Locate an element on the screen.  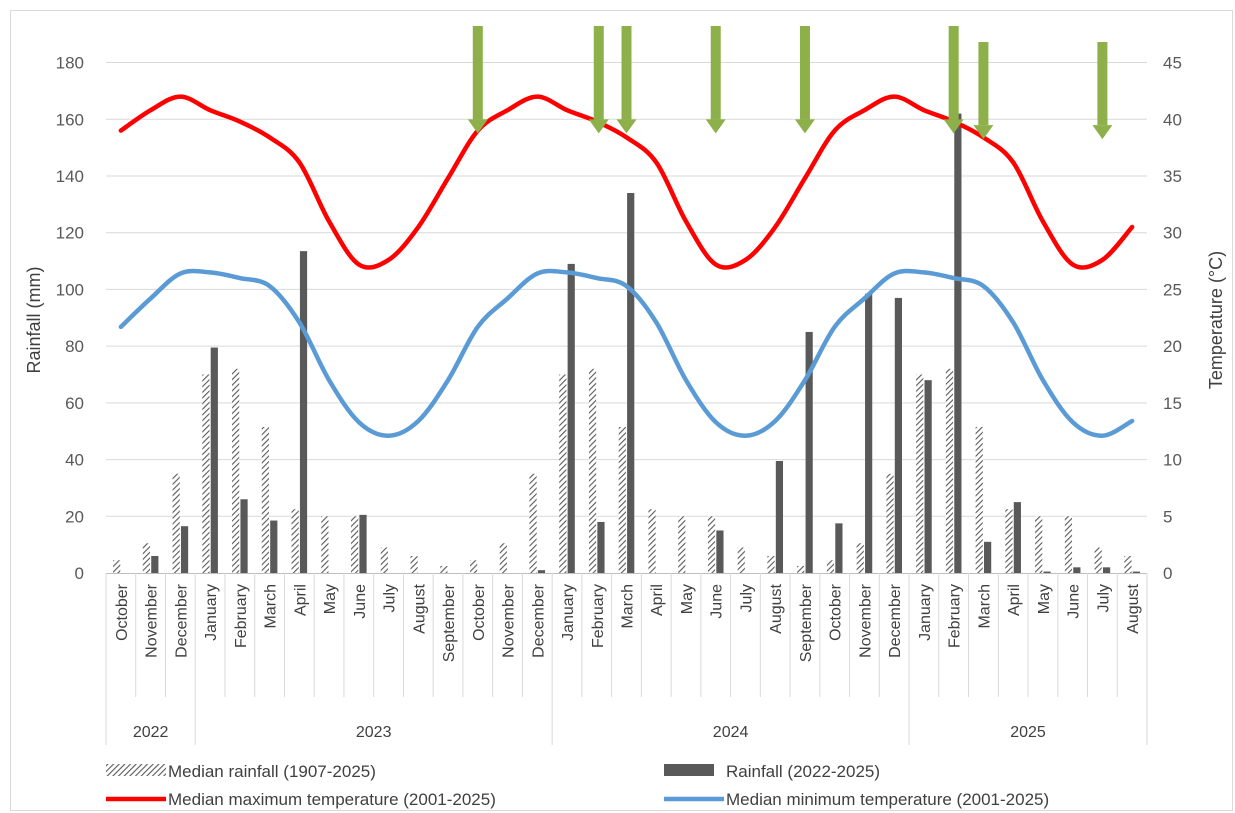
right-tick-label: 10 is located at coordinates (1172, 460).